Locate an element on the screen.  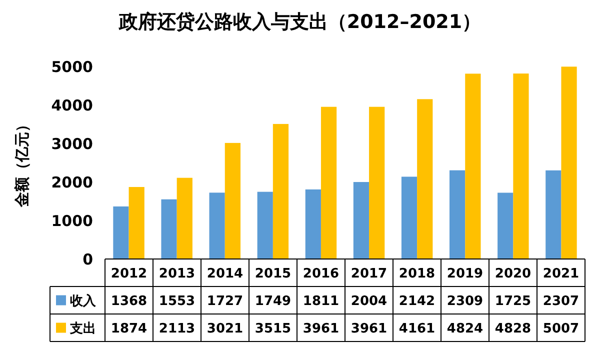
chart-title: 政府还贷公路收入与支出（2012–2021） is located at coordinates (300, 22).